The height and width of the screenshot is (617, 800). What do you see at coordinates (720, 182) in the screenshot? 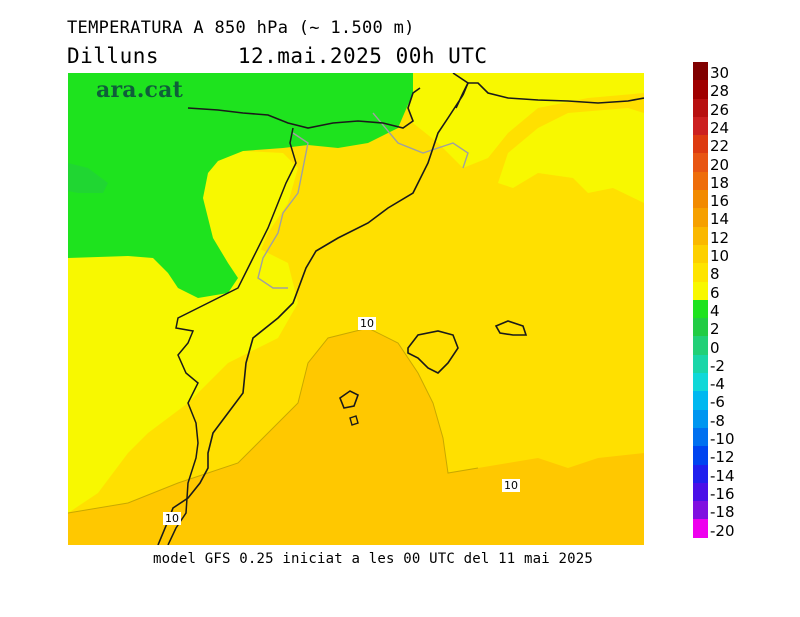
I see `colorbar-label: 18` at bounding box center [720, 182].